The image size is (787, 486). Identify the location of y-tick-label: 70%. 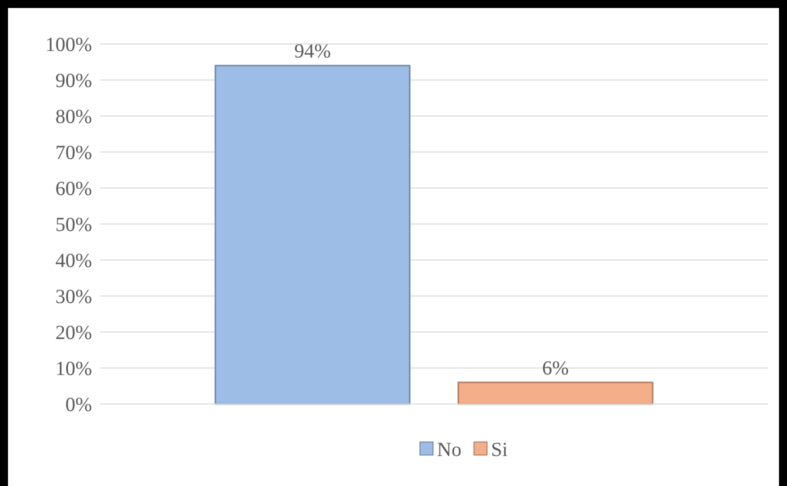
(73, 153).